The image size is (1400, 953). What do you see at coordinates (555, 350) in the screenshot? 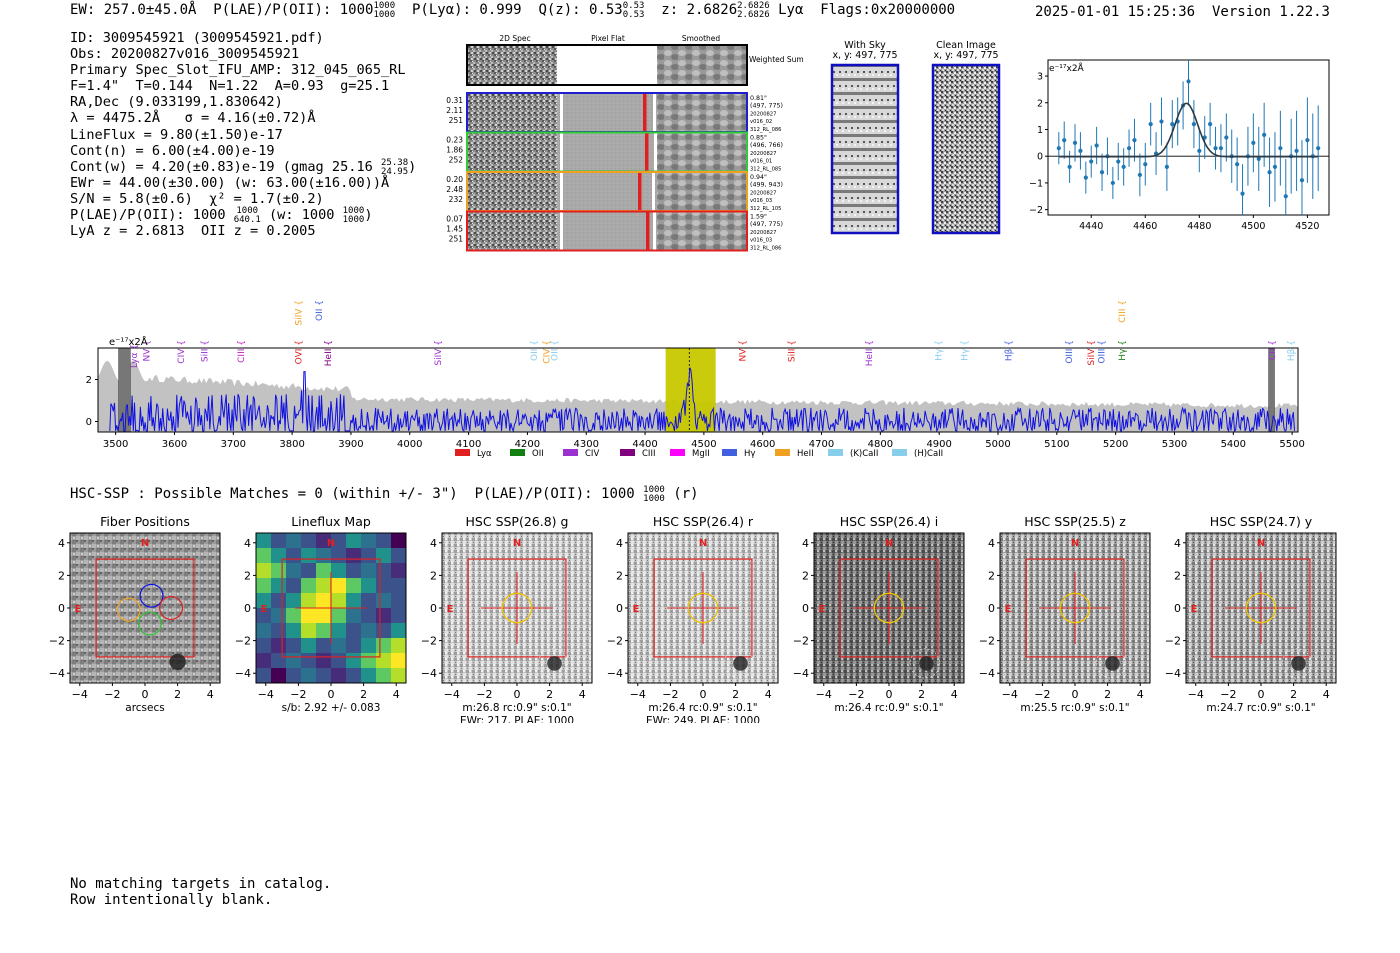
I see `emission-line-label: OII {` at bounding box center [555, 350].